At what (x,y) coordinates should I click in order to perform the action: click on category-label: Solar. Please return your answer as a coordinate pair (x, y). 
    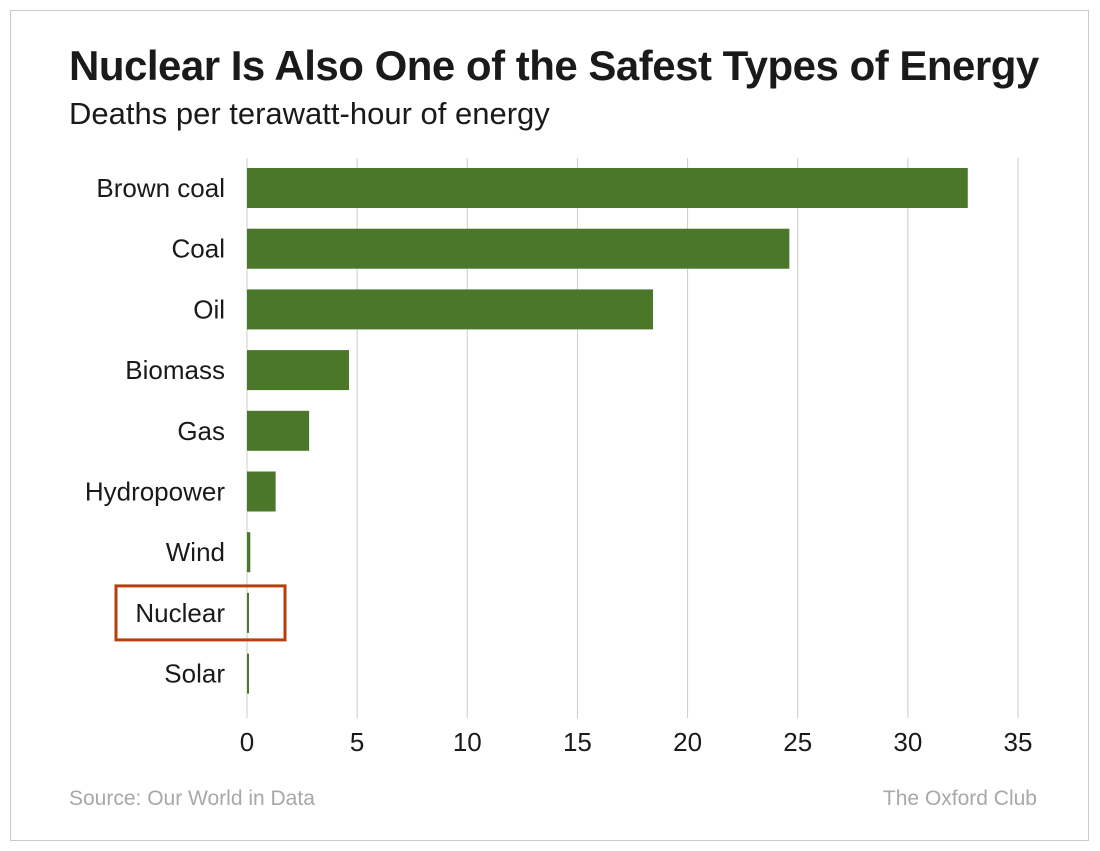
    Looking at the image, I should click on (194, 674).